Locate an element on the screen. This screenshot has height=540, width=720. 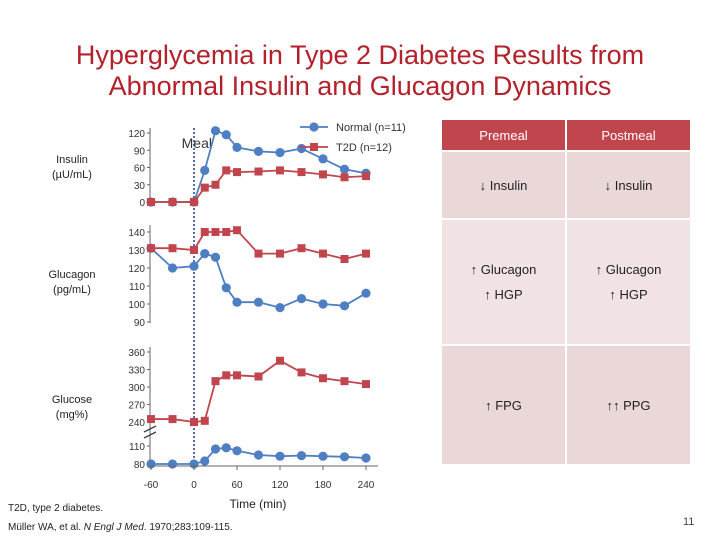
y-tick-label-2-140: 140 is located at coordinates (136, 233).